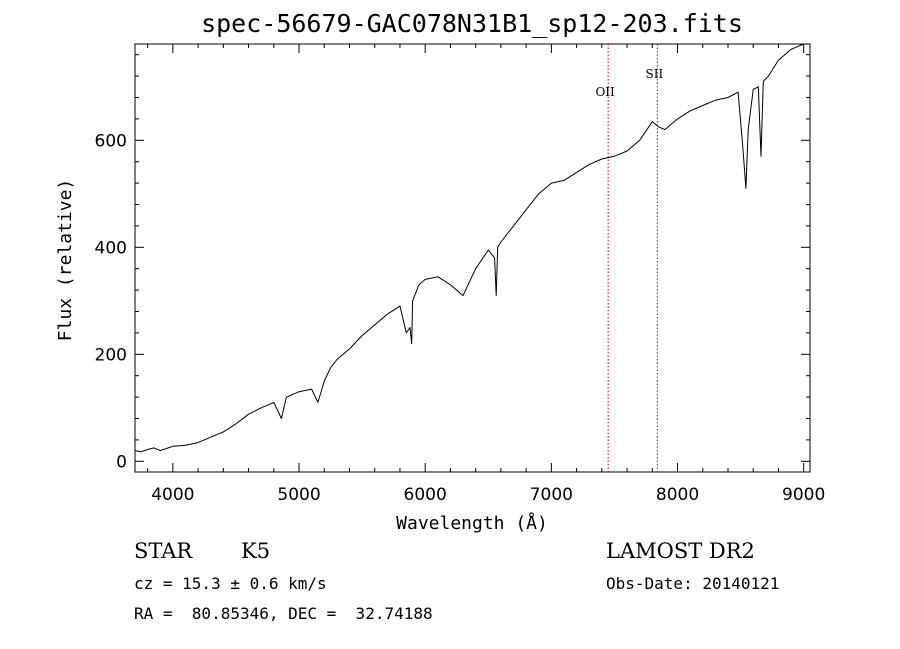  What do you see at coordinates (163, 551) in the screenshot?
I see `object-class: STAR` at bounding box center [163, 551].